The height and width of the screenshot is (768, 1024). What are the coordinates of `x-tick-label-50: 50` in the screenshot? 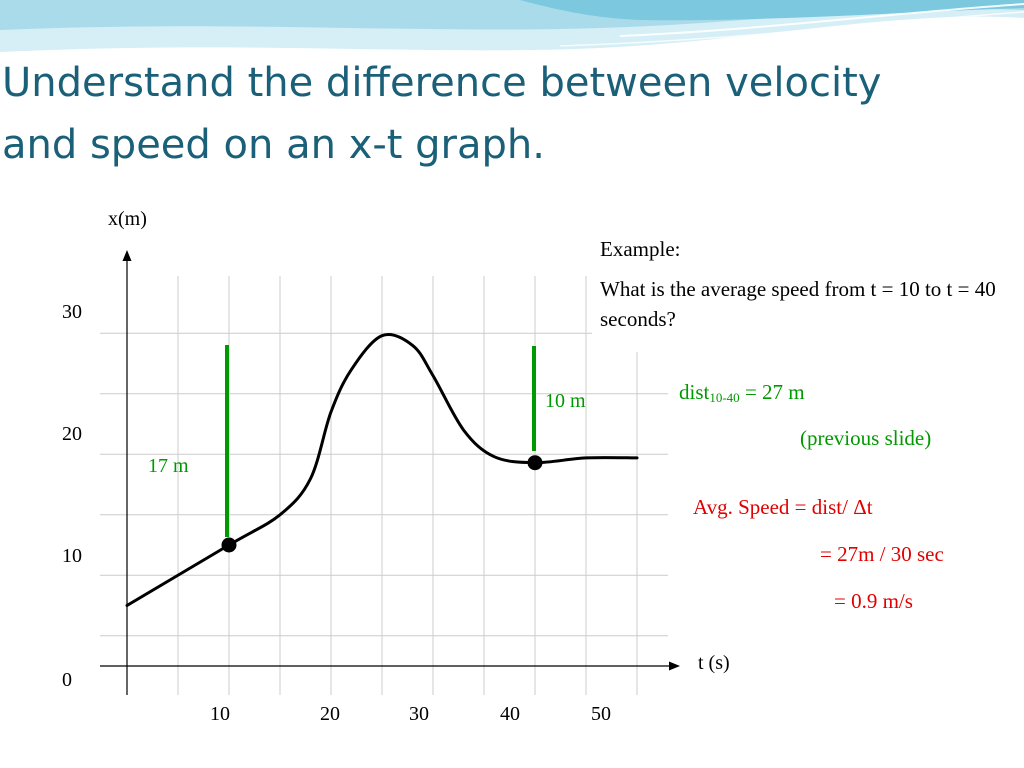 It's located at (601, 714).